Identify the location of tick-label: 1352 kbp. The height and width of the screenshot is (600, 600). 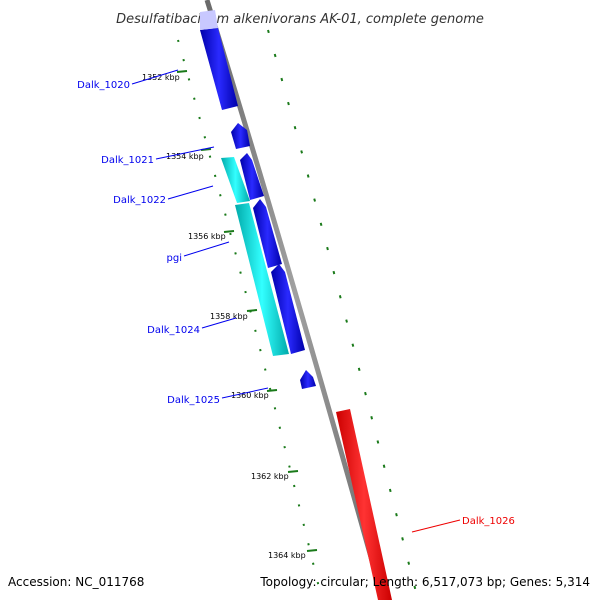
(161, 77).